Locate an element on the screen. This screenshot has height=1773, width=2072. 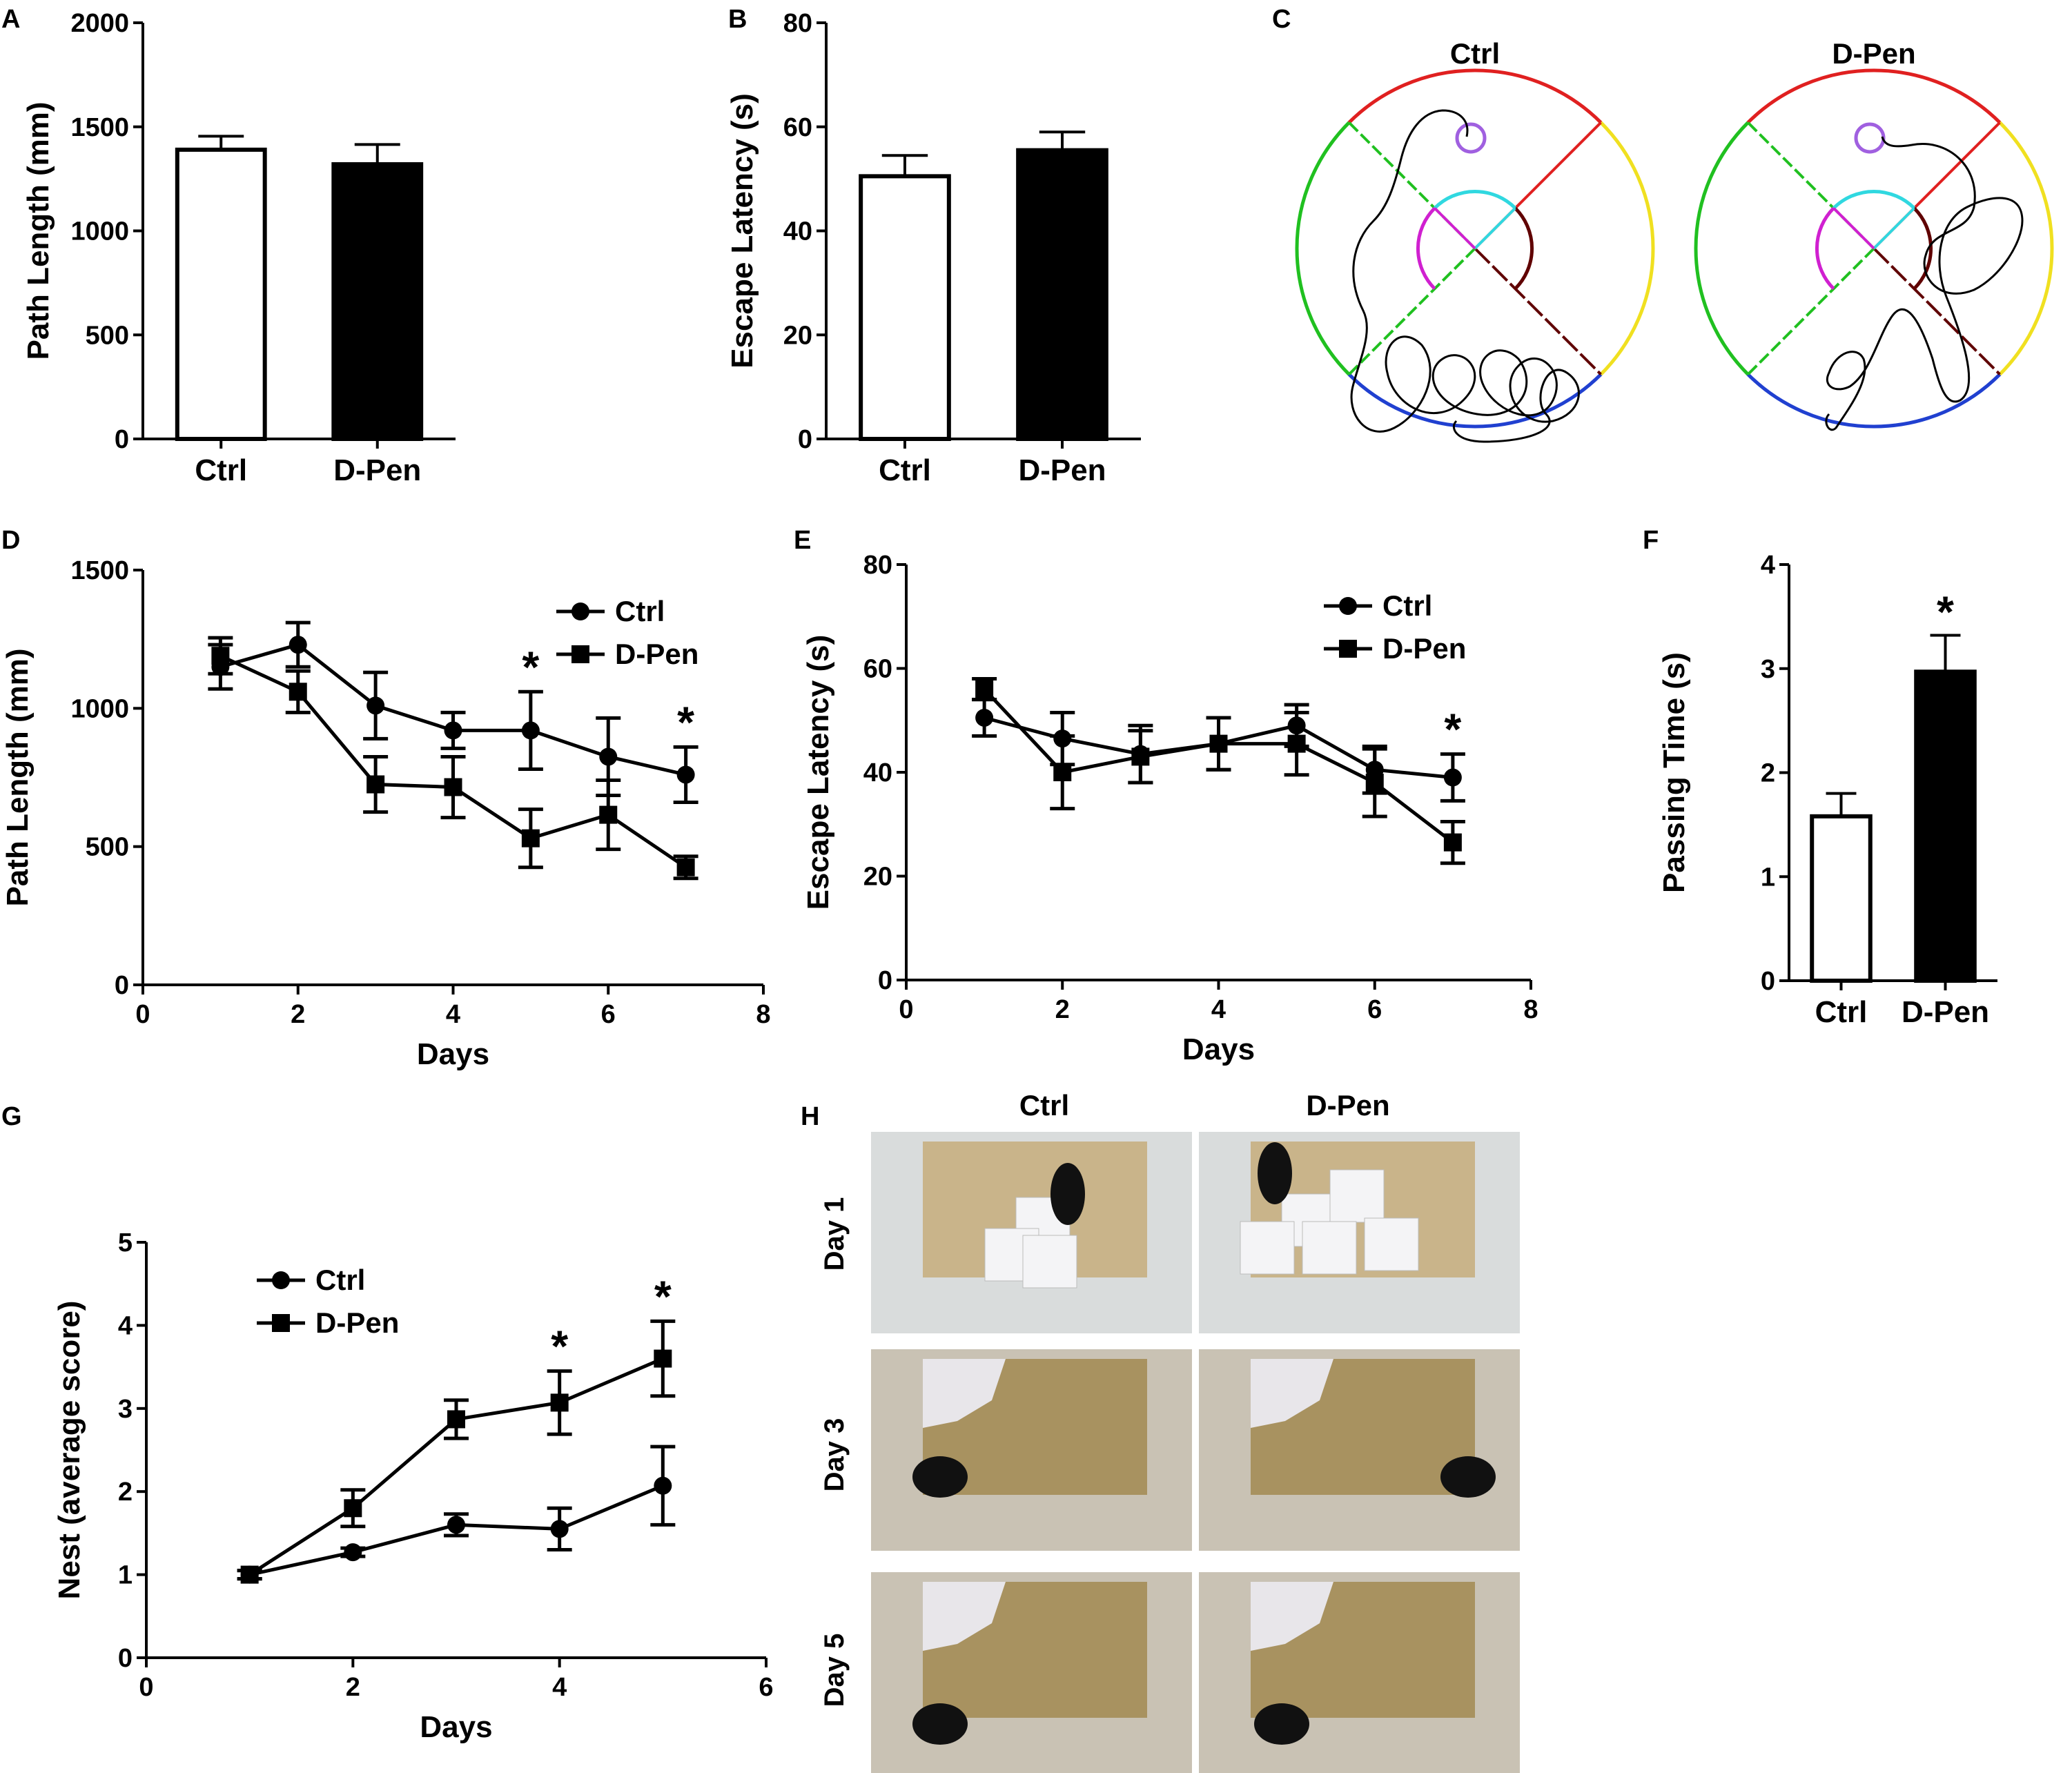
panel-label-A: A is located at coordinates (10, 19).